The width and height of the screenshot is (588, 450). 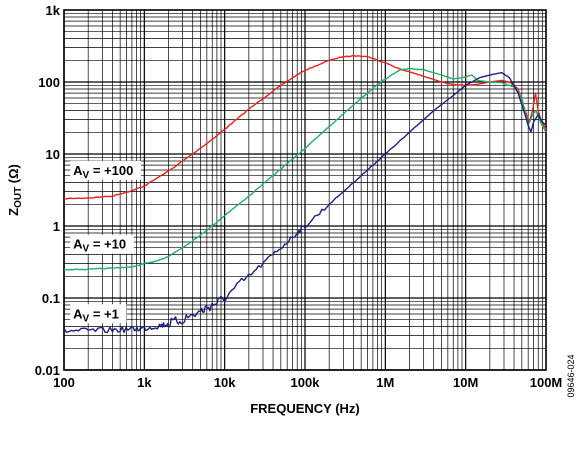 What do you see at coordinates (15, 190) in the screenshot?
I see `y-axis-title: ZOUT (Ω)` at bounding box center [15, 190].